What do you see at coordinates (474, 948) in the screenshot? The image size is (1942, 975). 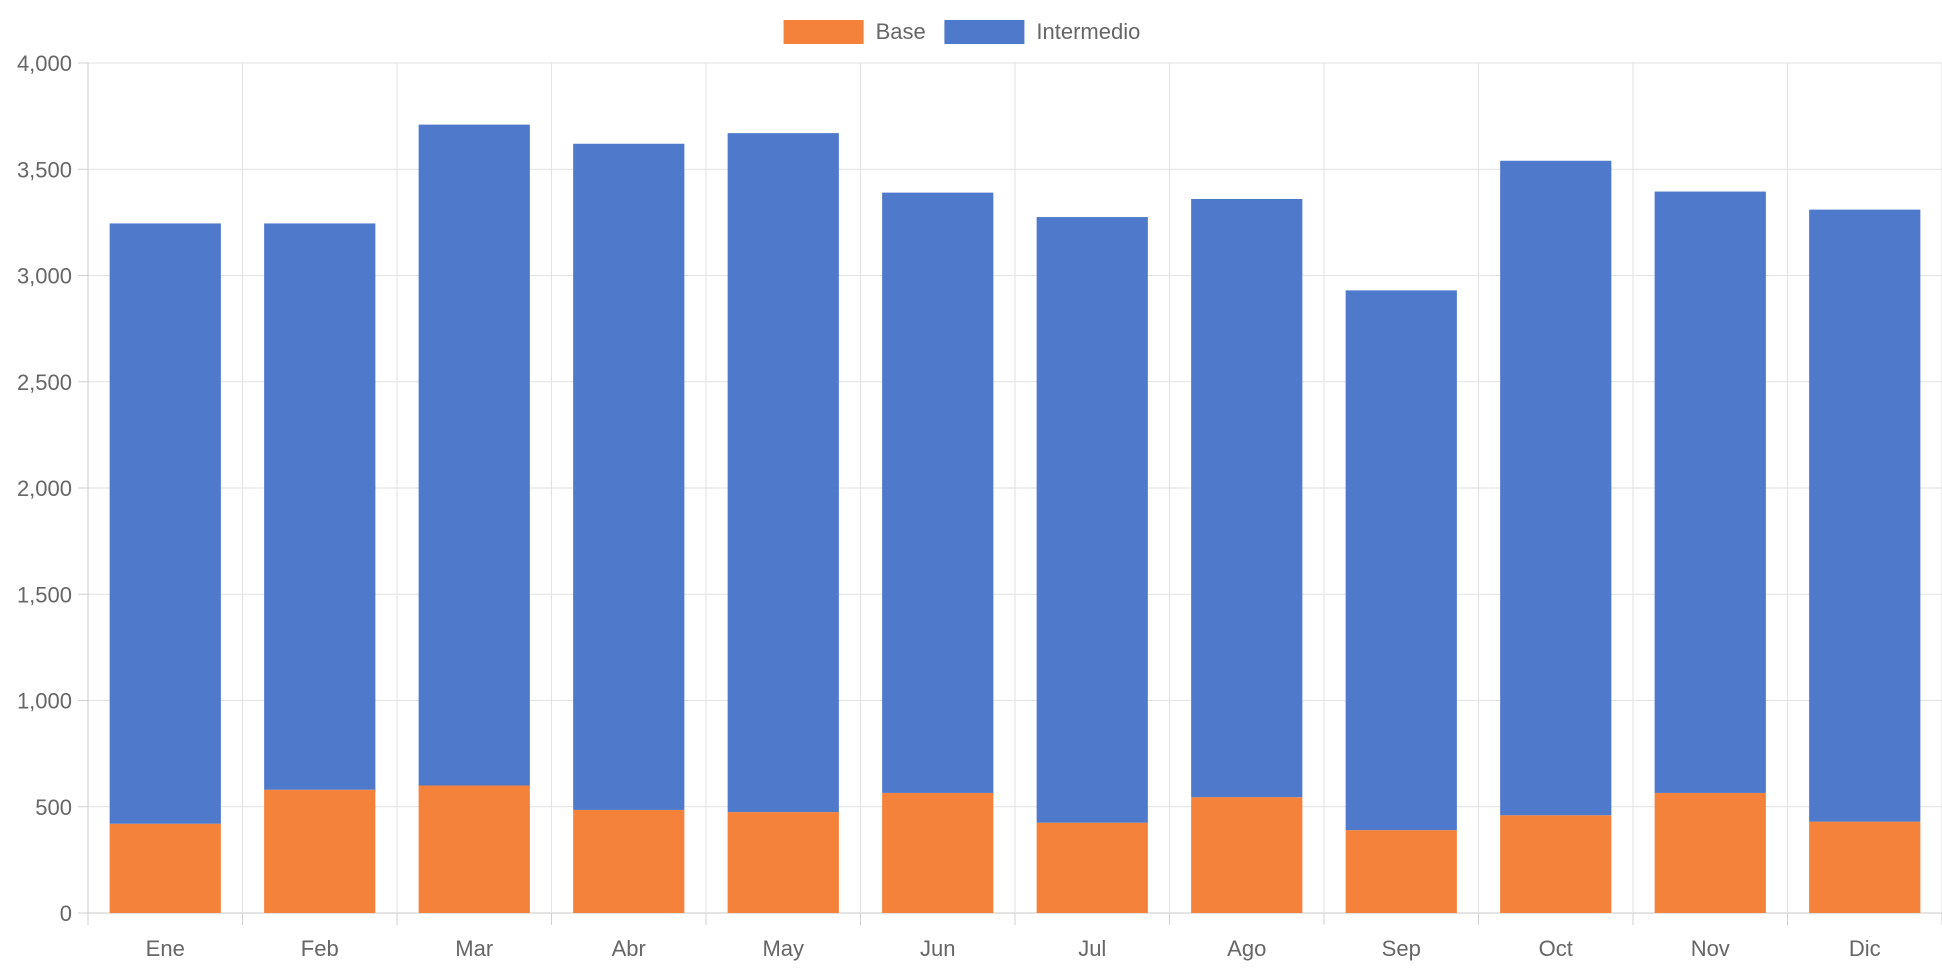 I see `x-tick-label: Mar` at bounding box center [474, 948].